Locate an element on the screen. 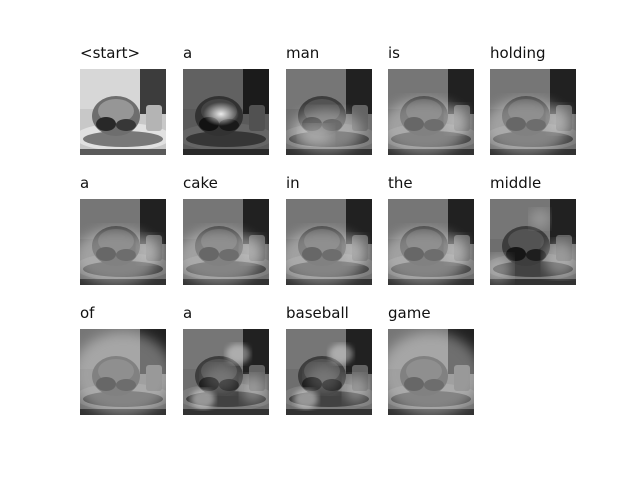 This screenshot has height=480, width=640. caption-word: is is located at coordinates (394, 53).